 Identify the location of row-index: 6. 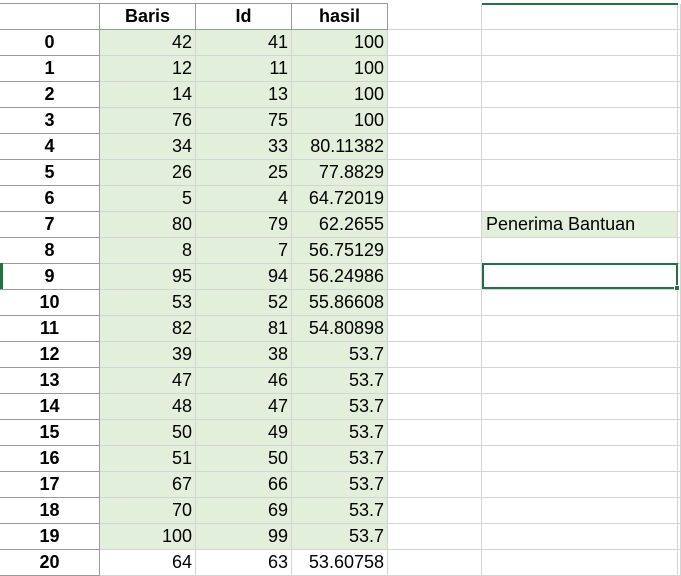
(50, 199).